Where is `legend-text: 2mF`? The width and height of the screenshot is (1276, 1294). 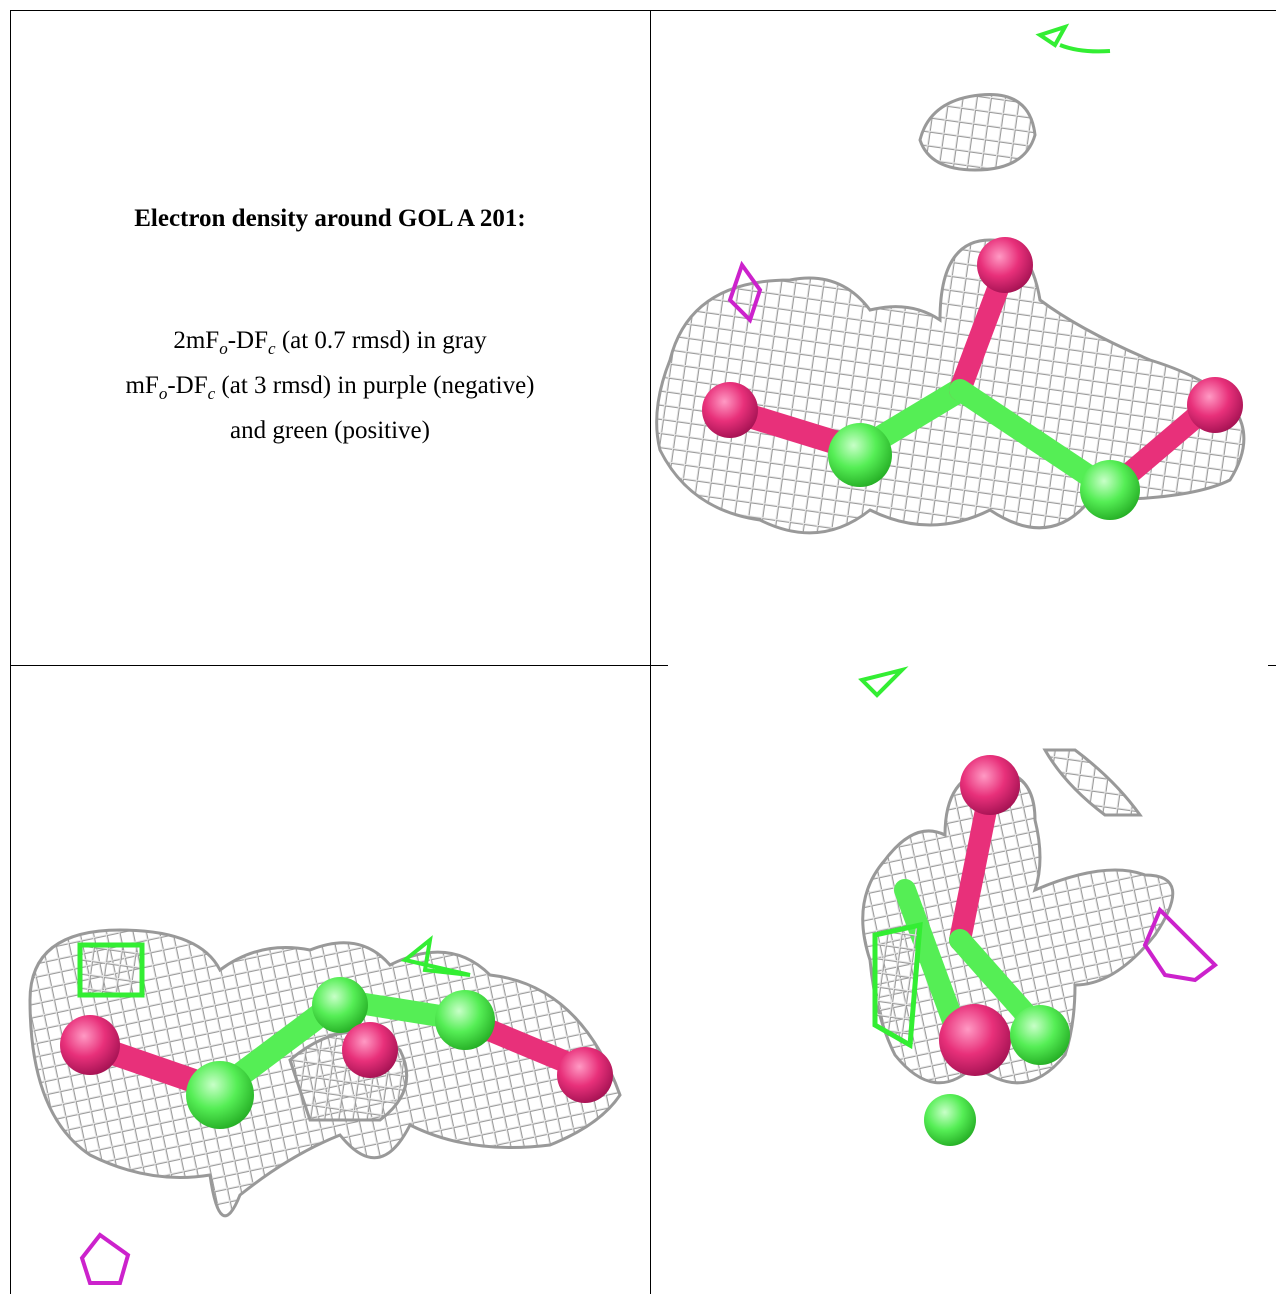
legend-text: 2mF is located at coordinates (196, 340).